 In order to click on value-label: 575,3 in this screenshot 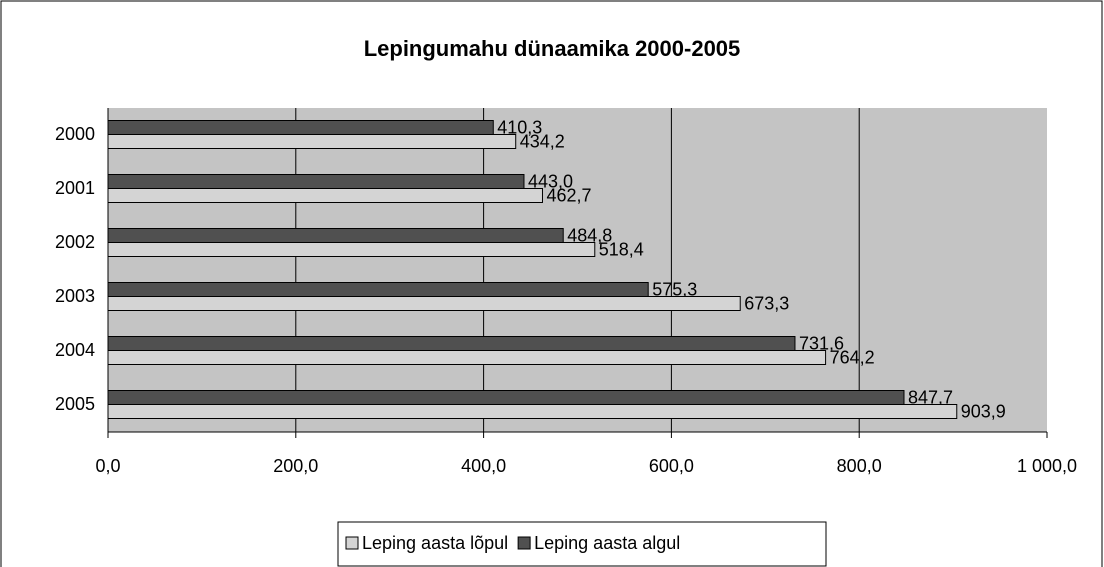, I will do `click(674, 289)`.